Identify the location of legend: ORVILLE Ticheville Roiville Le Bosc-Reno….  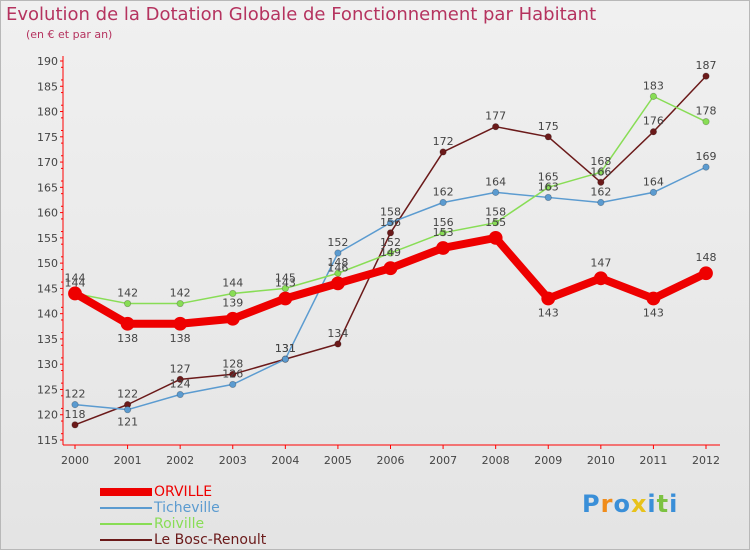
(220, 516).